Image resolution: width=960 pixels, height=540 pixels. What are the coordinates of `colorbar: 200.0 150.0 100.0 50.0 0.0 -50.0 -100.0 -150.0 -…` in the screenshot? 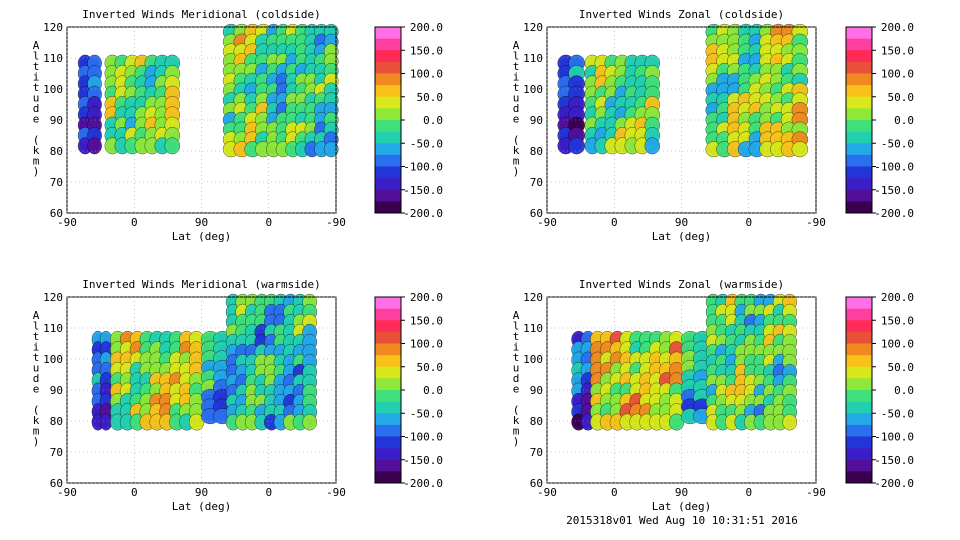 It's located at (408, 390).